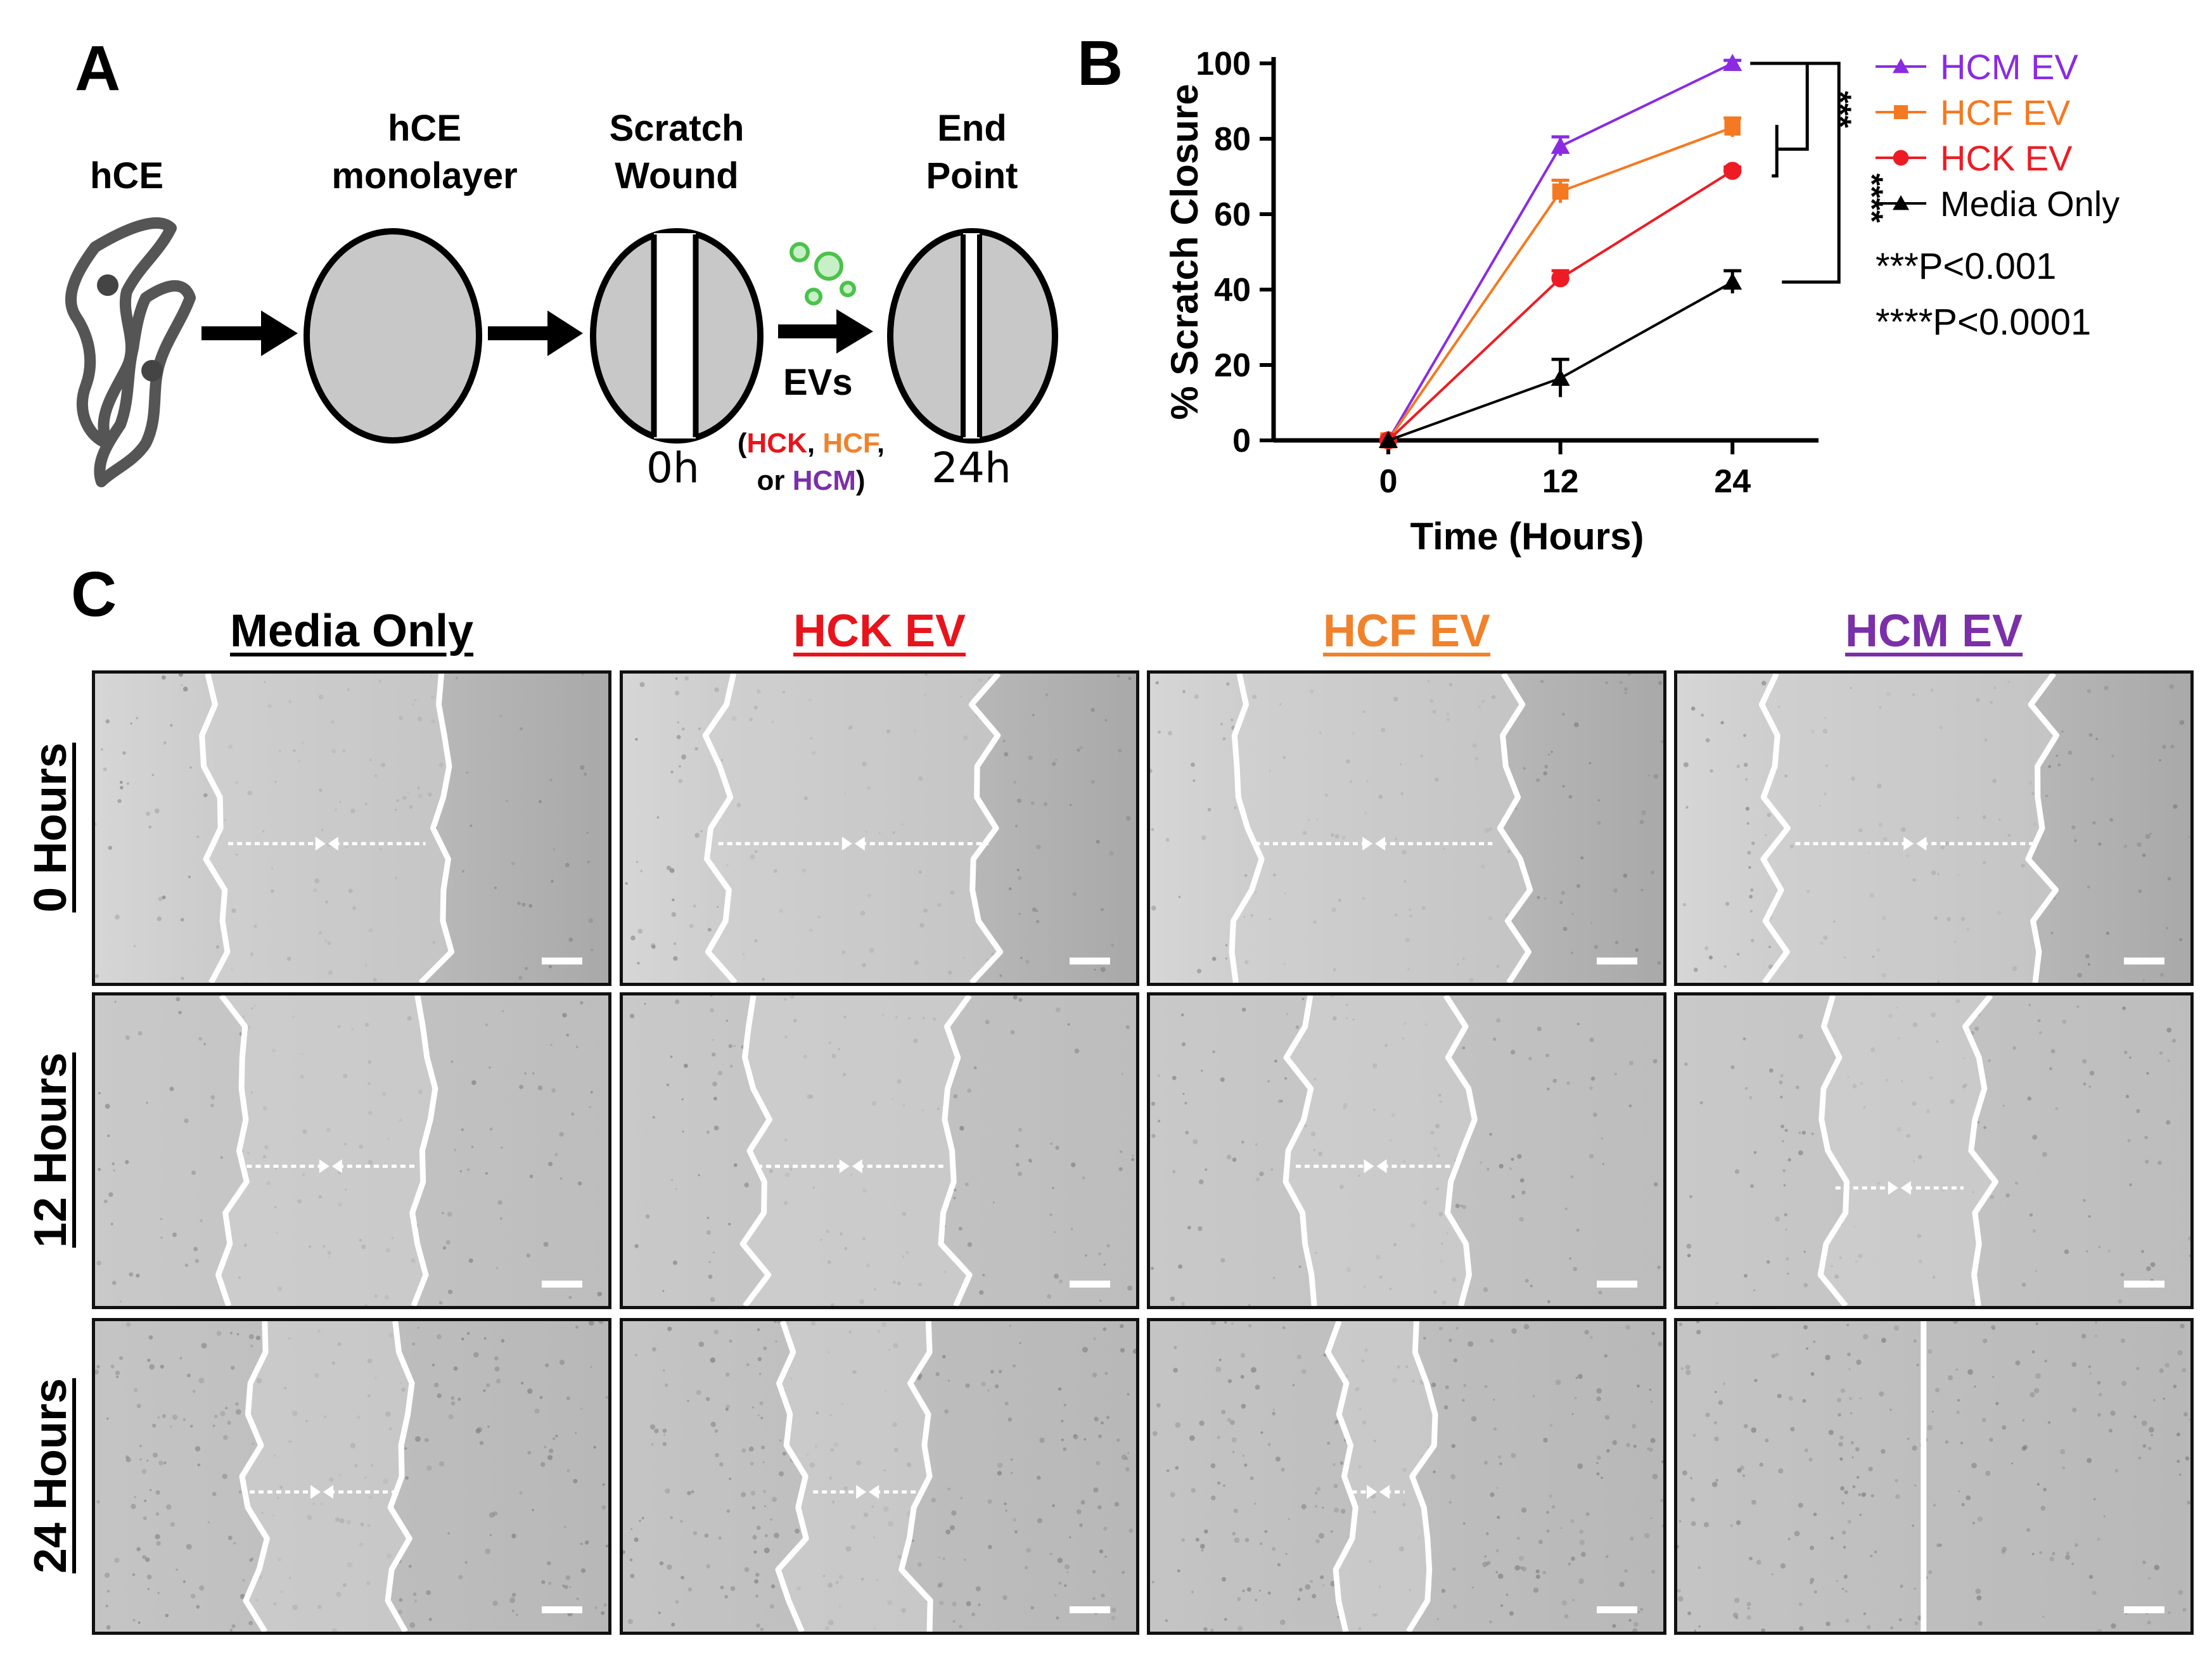 The height and width of the screenshot is (1657, 2212). I want to click on panel-letter-a: A, so click(98, 68).